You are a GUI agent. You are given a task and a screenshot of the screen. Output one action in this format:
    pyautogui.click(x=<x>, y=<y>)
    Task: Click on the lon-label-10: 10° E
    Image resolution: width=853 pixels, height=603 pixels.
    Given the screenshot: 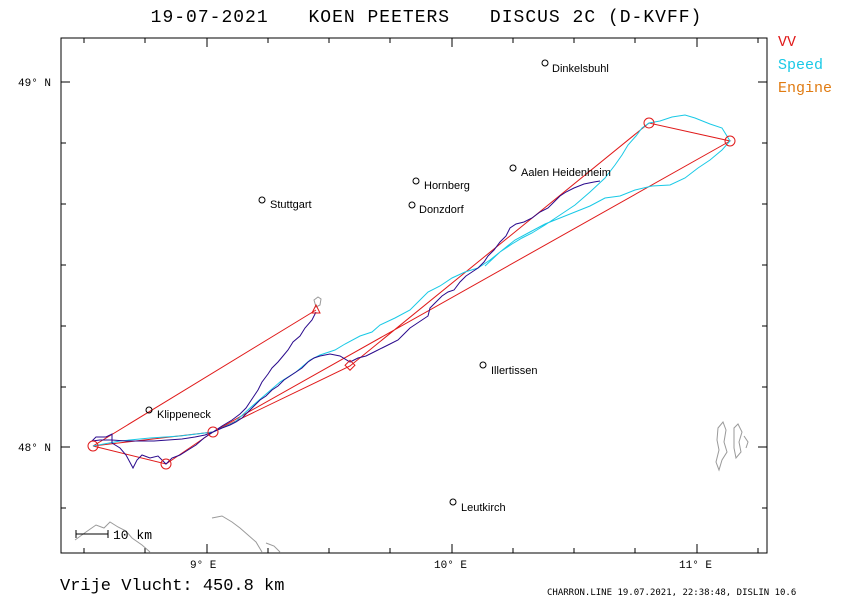 What is the action you would take?
    pyautogui.click(x=450, y=566)
    